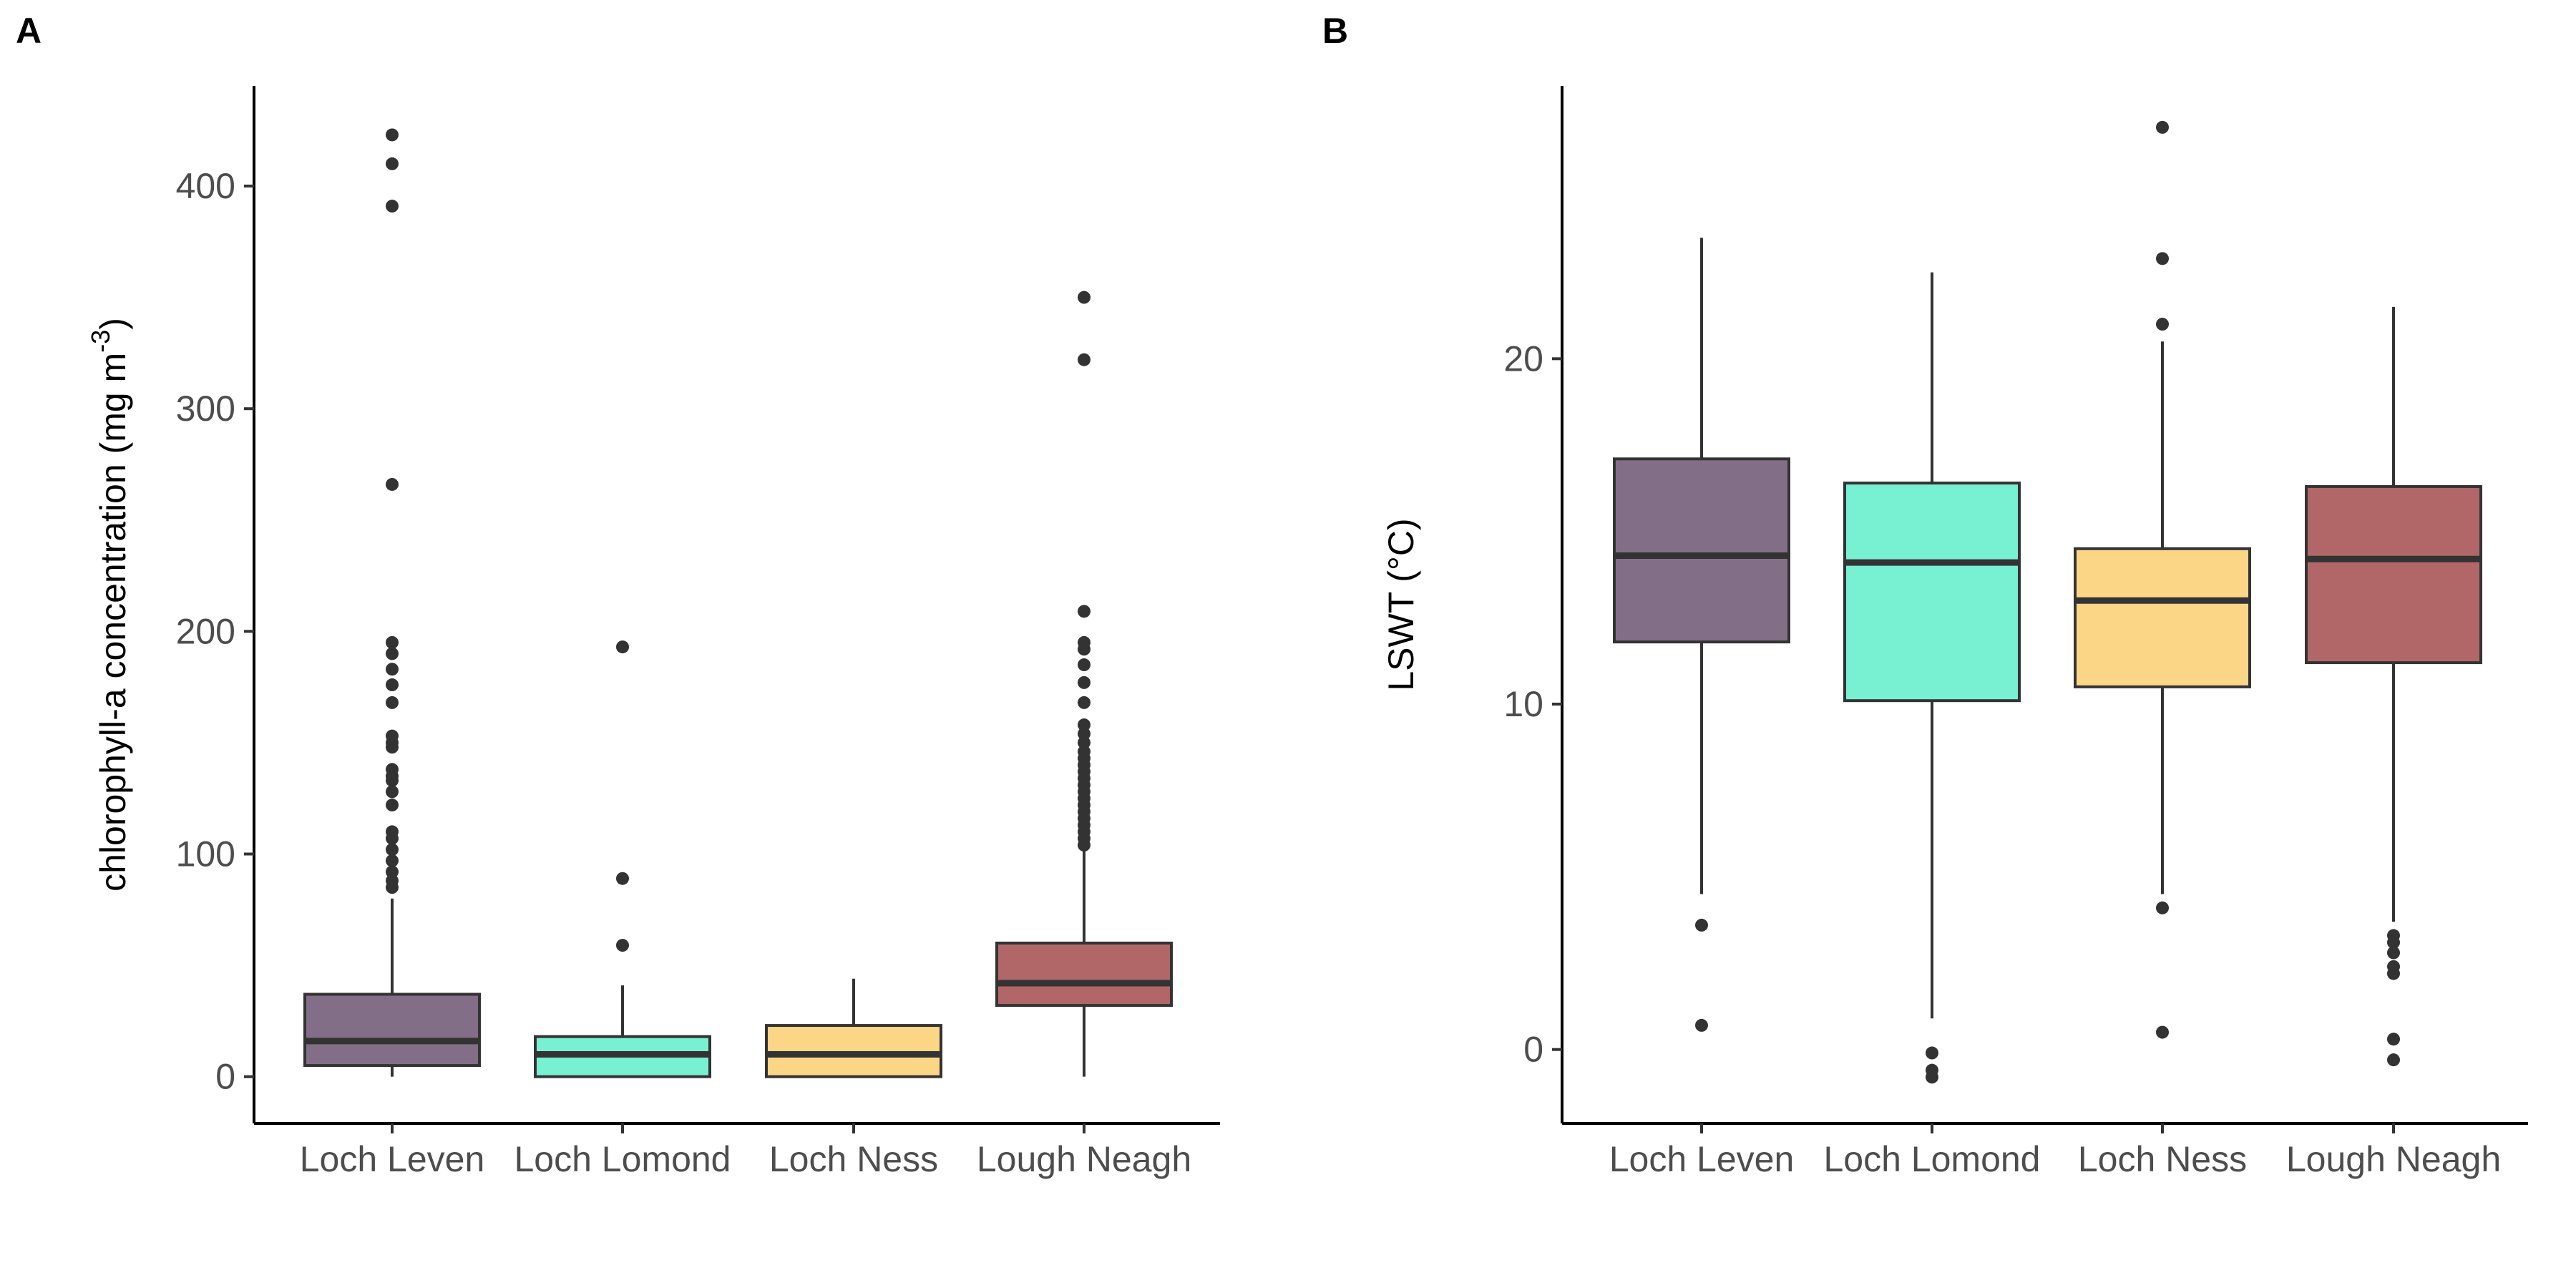  Describe the element at coordinates (29, 31) in the screenshot. I see `panel-label: A` at that location.